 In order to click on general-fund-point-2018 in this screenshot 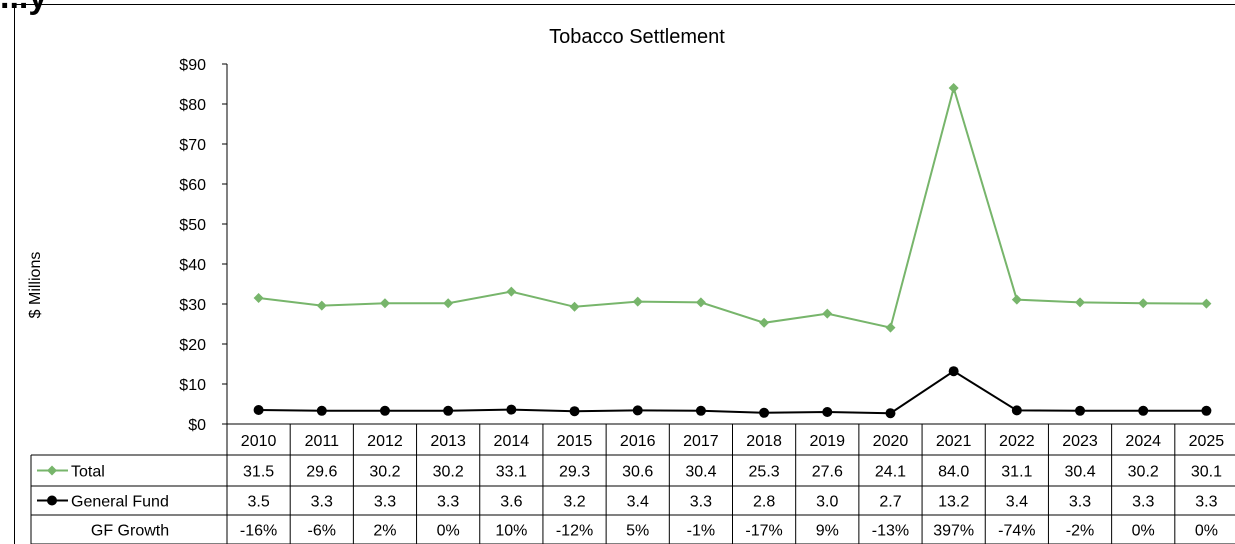, I will do `click(764, 412)`.